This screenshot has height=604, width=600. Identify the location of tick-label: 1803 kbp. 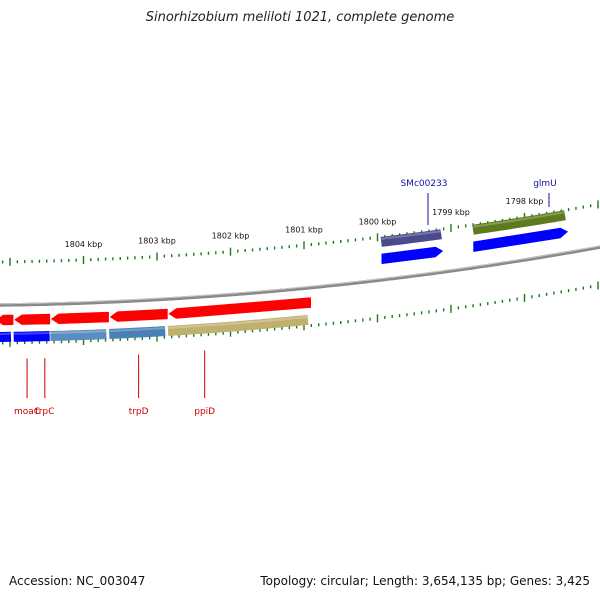
(157, 241).